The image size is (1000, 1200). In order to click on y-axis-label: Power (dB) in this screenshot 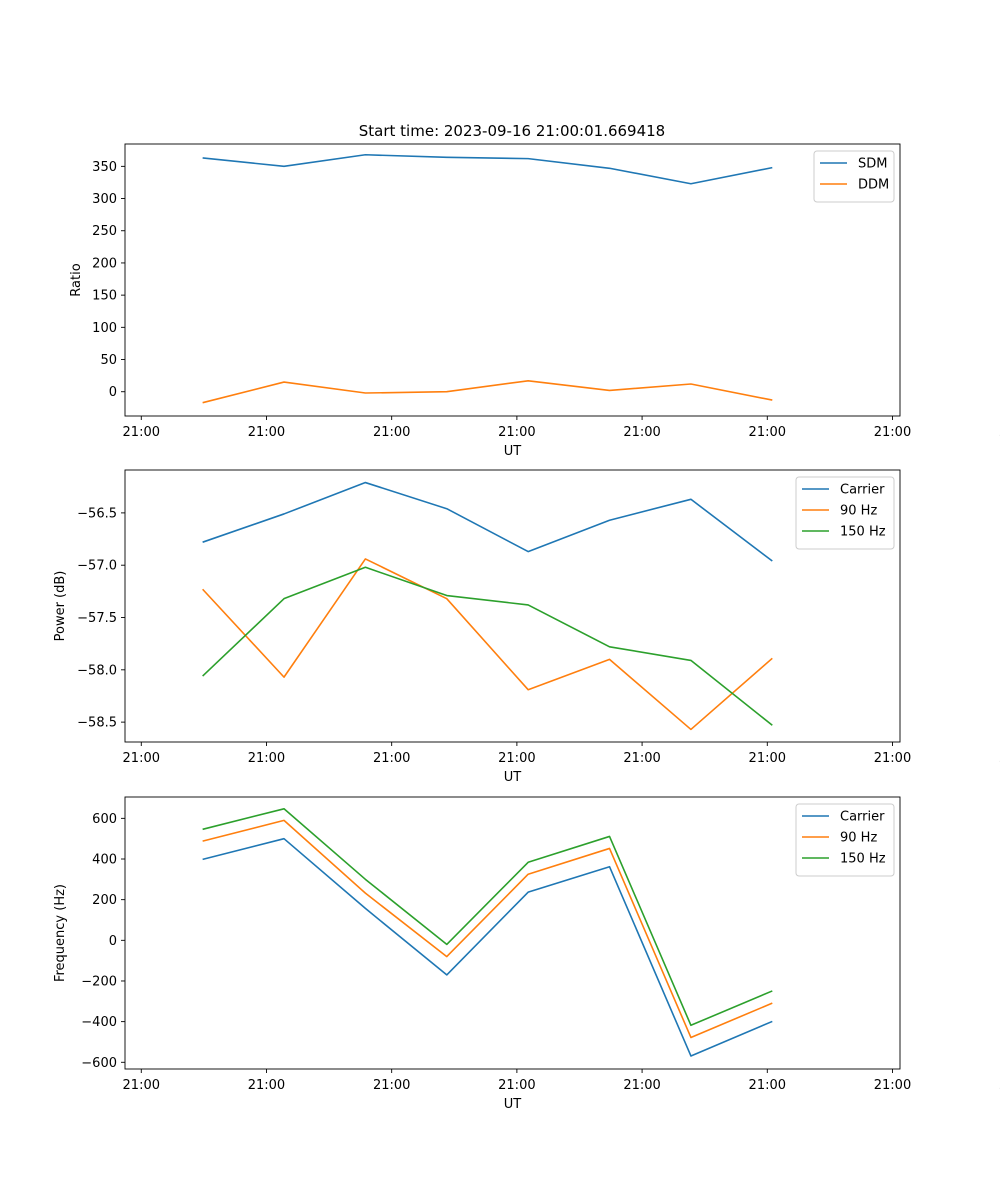, I will do `click(60, 606)`.